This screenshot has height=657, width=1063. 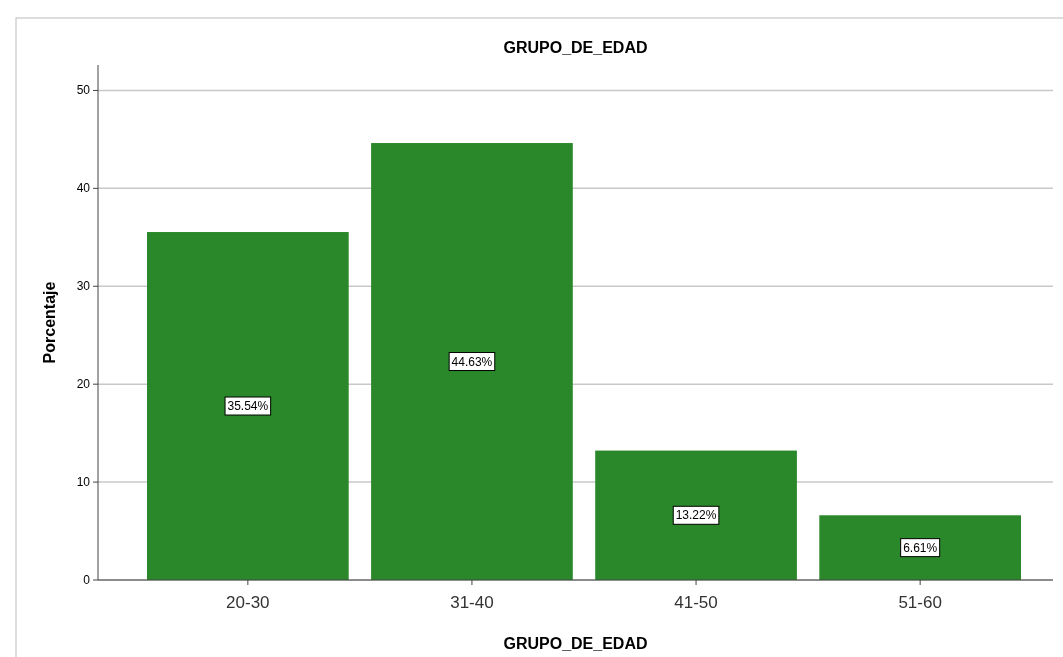 I want to click on y-tick-label: 0, so click(x=87, y=580).